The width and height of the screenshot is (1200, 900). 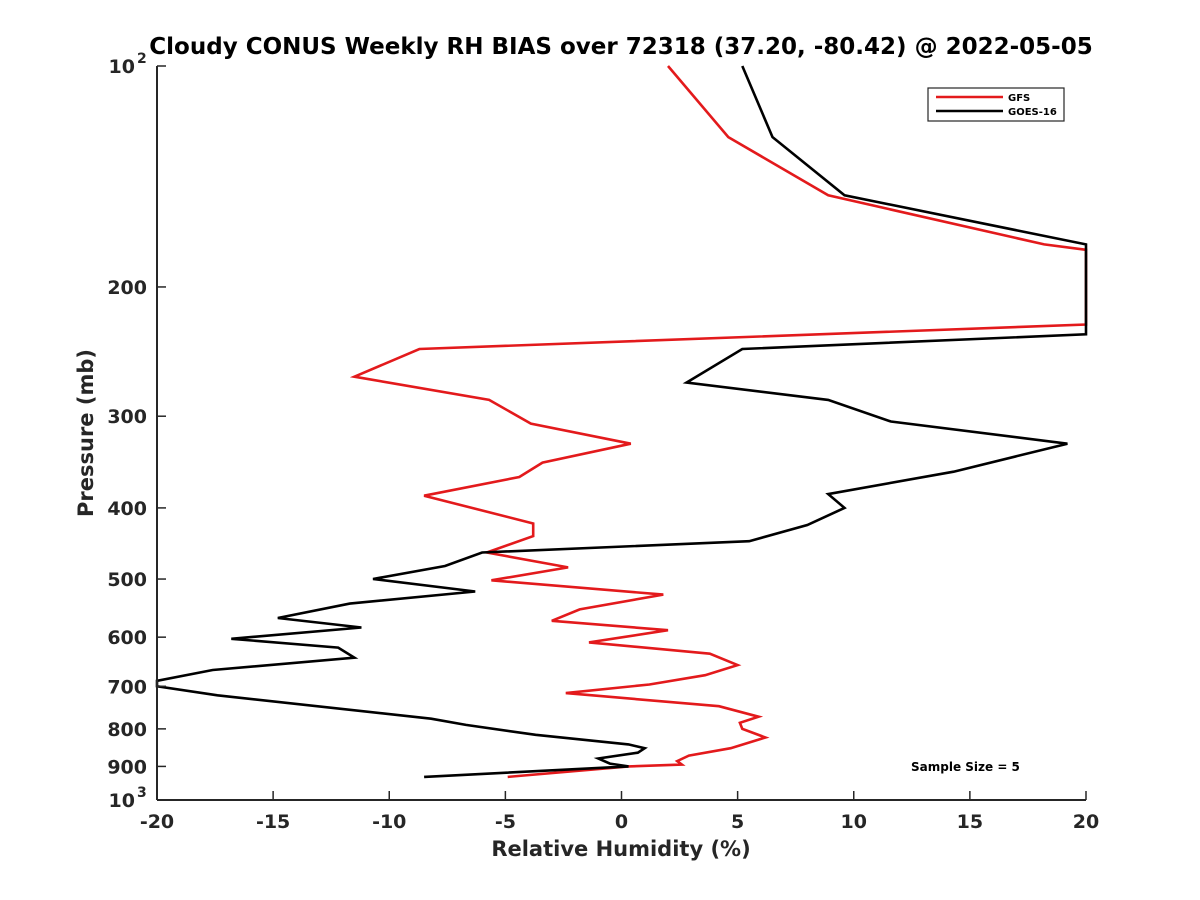 What do you see at coordinates (970, 822) in the screenshot?
I see `x-tick-label: 15` at bounding box center [970, 822].